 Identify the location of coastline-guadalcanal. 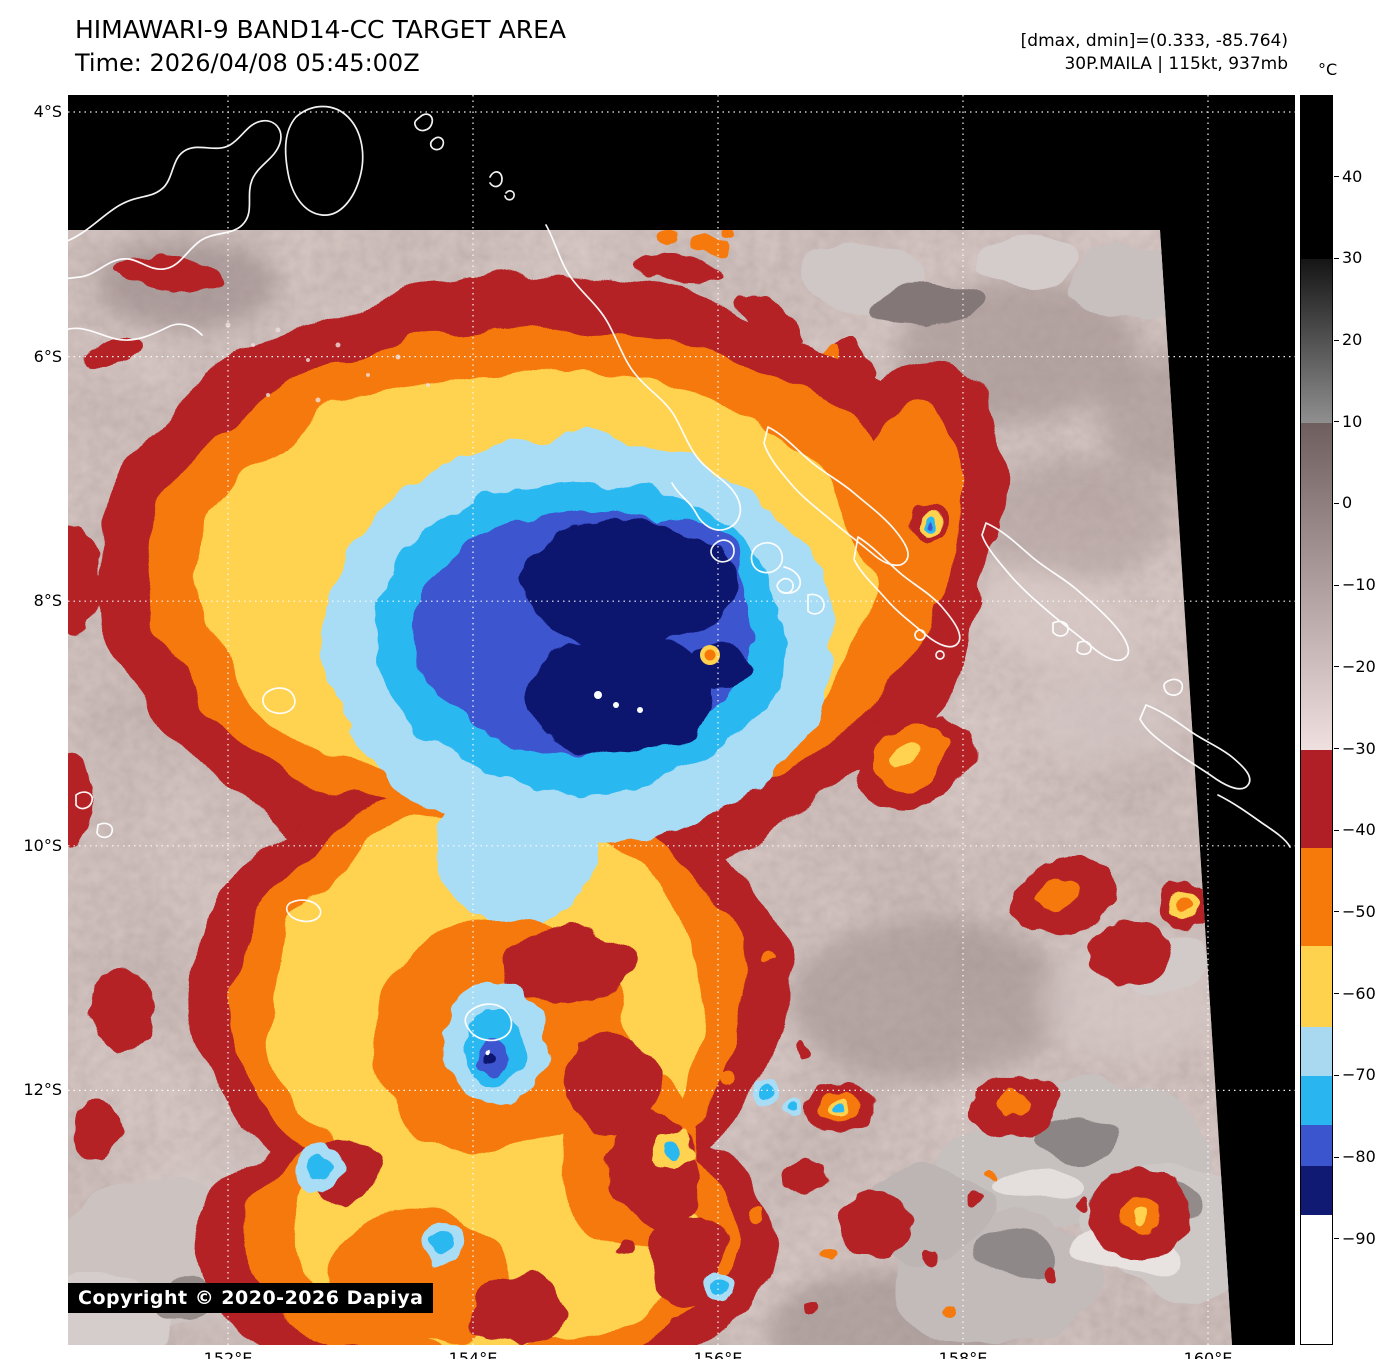
(1195, 747).